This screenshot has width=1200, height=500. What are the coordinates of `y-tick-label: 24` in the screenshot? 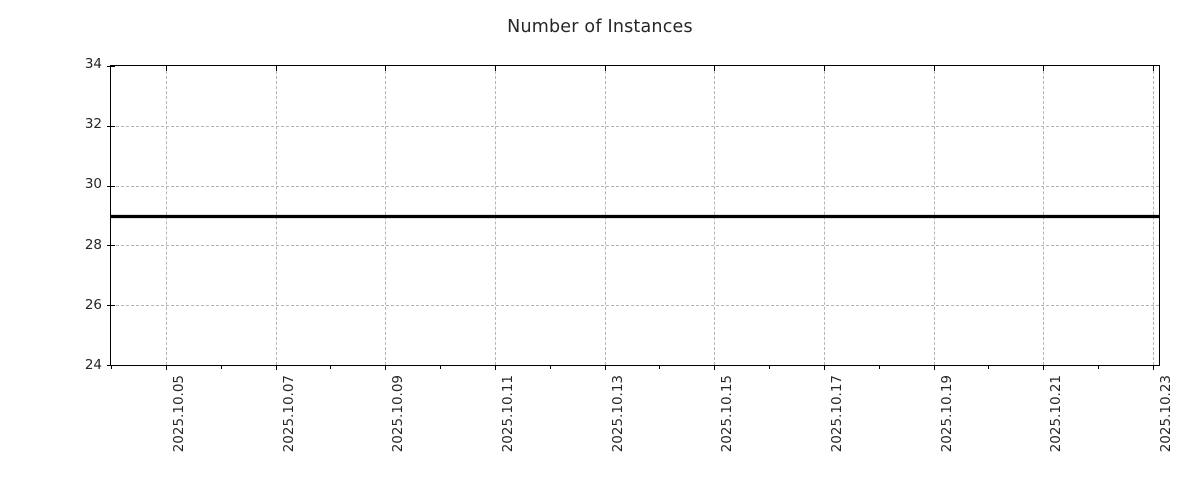 It's located at (93, 365).